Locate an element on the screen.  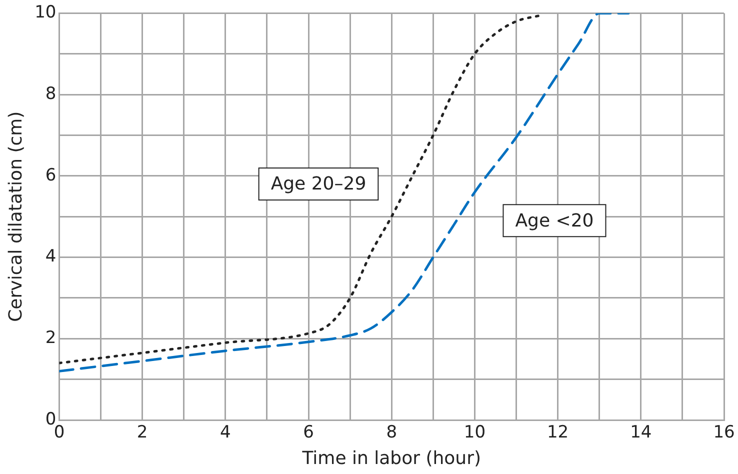
y-tick-label: 8 is located at coordinates (50, 94).